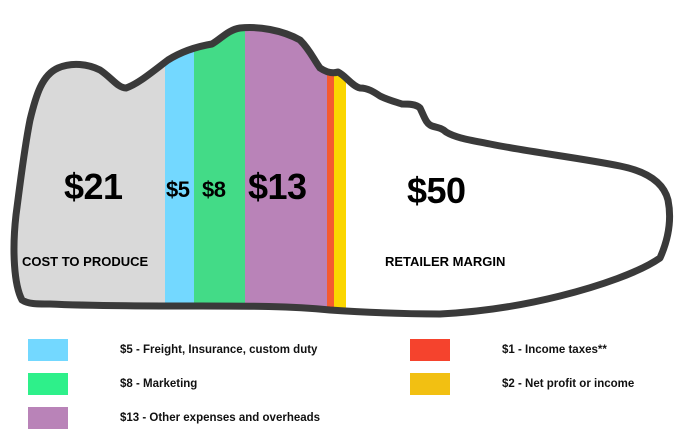 This screenshot has height=440, width=680. Describe the element at coordinates (220, 418) in the screenshot. I see `legend-text-other: $13 - Other expenses and overheads` at that location.